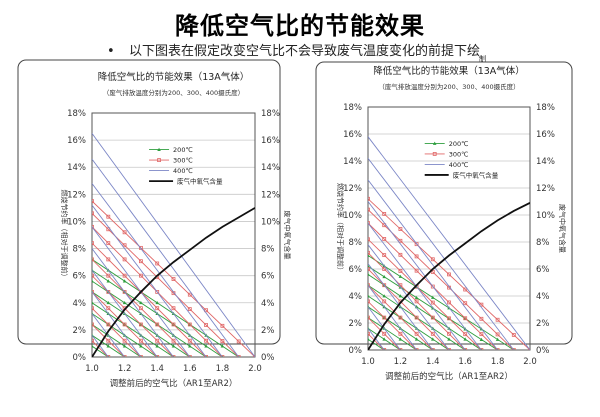 The width and height of the screenshot is (600, 417). Describe the element at coordinates (125, 369) in the screenshot. I see `x-tick: 1.2` at that location.